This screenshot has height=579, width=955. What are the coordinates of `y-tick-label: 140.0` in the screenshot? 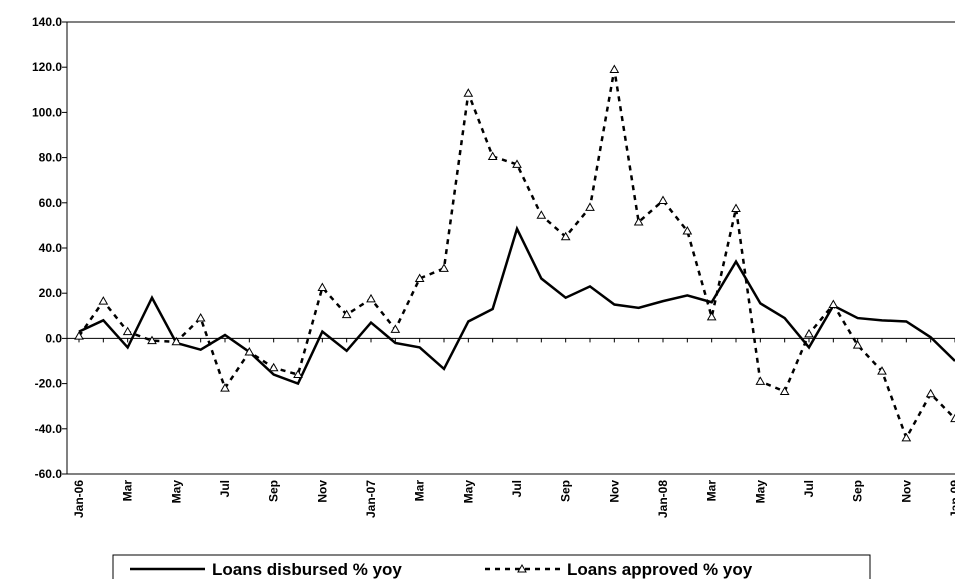 It's located at (47, 22).